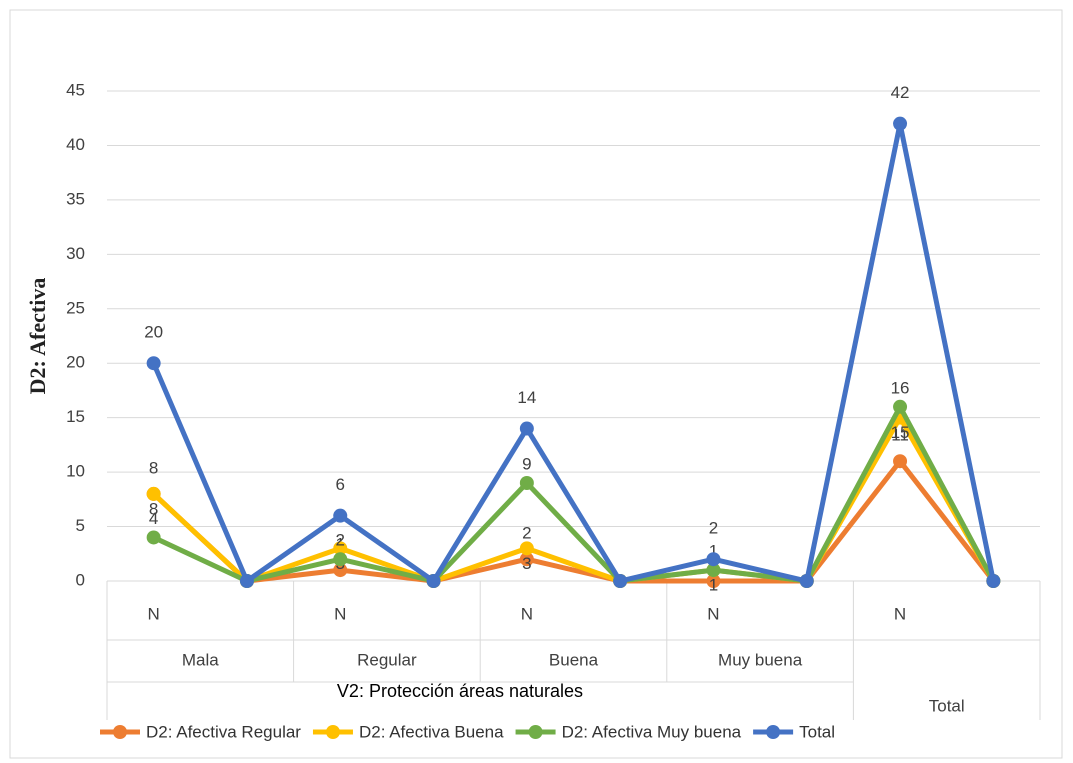 This screenshot has width=1073, height=763. What do you see at coordinates (223, 731) in the screenshot?
I see `legend-label: D2: Afectiva Regular` at bounding box center [223, 731].